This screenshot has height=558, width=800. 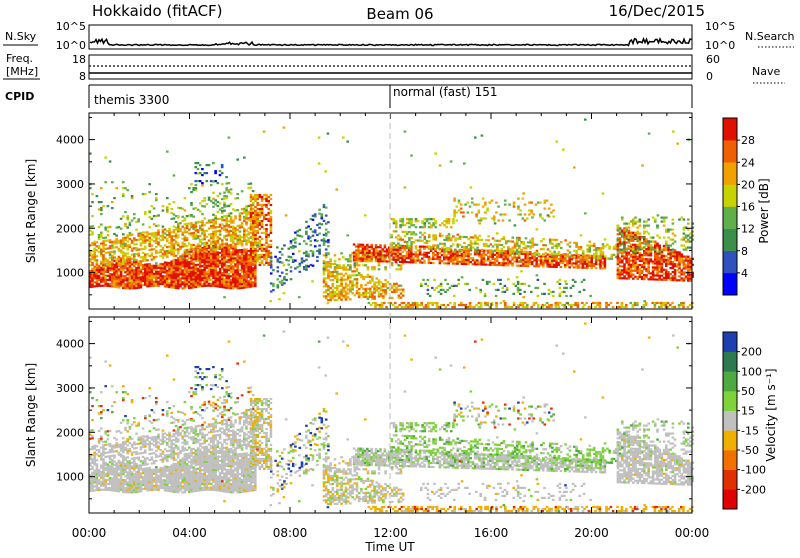 I want to click on date-title: 16/Dec/2015, so click(x=657, y=11).